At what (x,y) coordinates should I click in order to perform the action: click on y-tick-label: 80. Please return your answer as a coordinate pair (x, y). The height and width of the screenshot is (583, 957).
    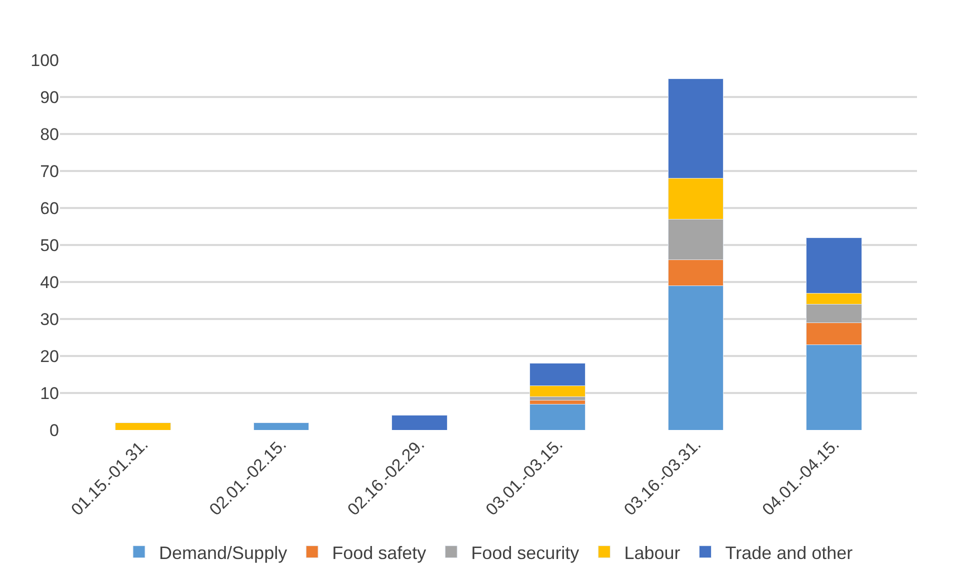
    Looking at the image, I should click on (49, 134).